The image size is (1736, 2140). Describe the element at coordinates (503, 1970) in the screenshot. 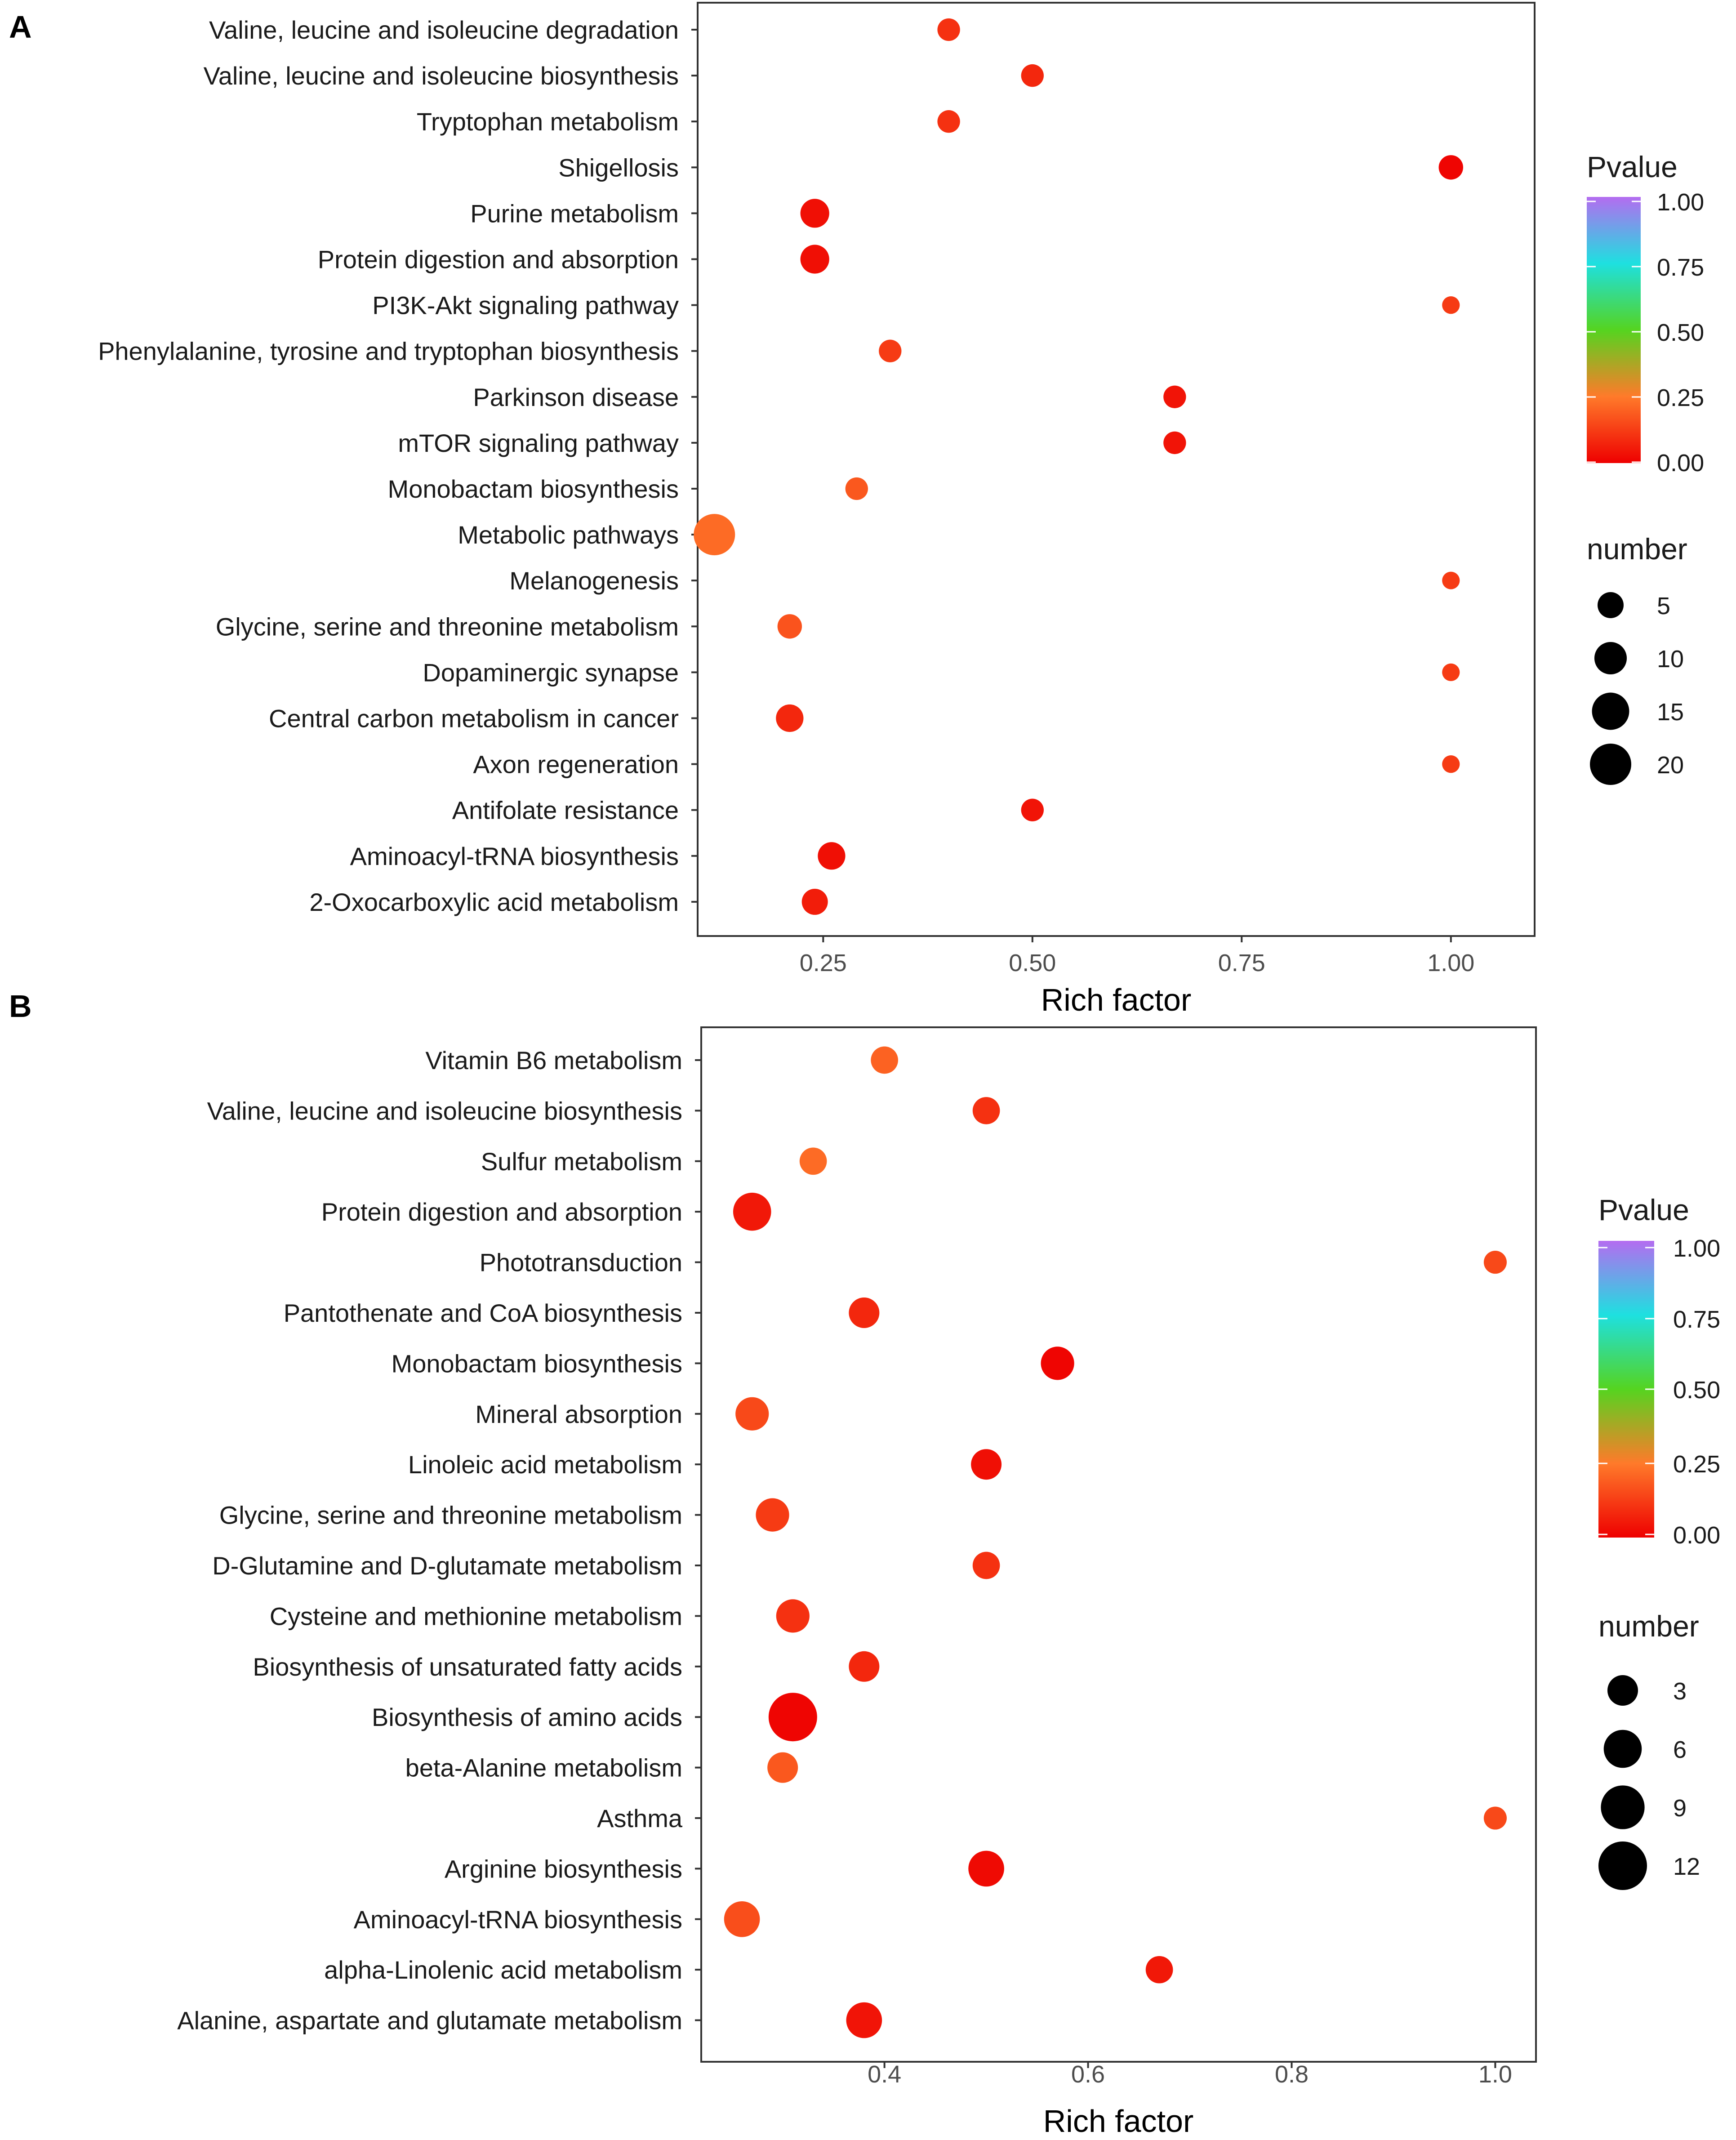

I see `category-label: alpha-Linolenic acid metabolism` at that location.